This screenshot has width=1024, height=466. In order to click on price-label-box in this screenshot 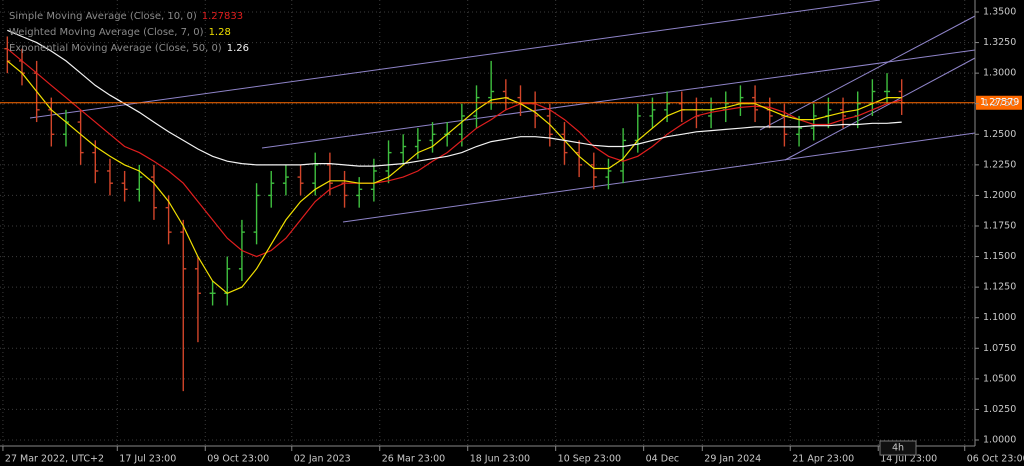, I will do `click(999, 102)`.